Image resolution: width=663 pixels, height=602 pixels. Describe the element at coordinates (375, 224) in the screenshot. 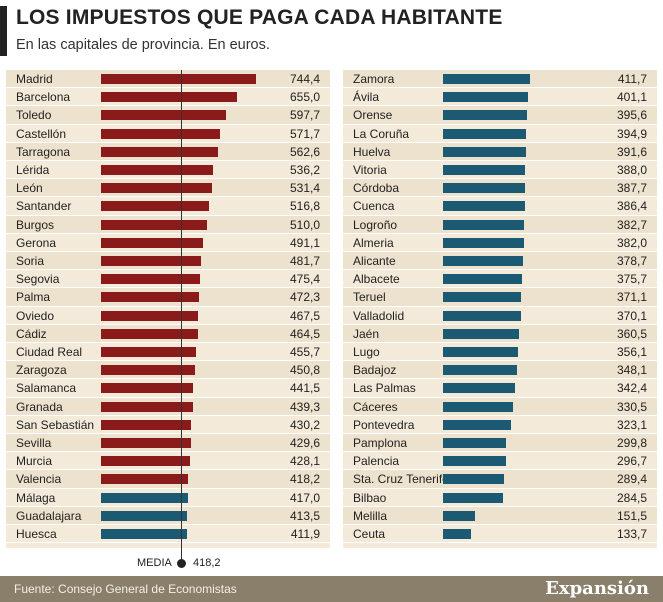

I see `category-label: Logroño` at that location.